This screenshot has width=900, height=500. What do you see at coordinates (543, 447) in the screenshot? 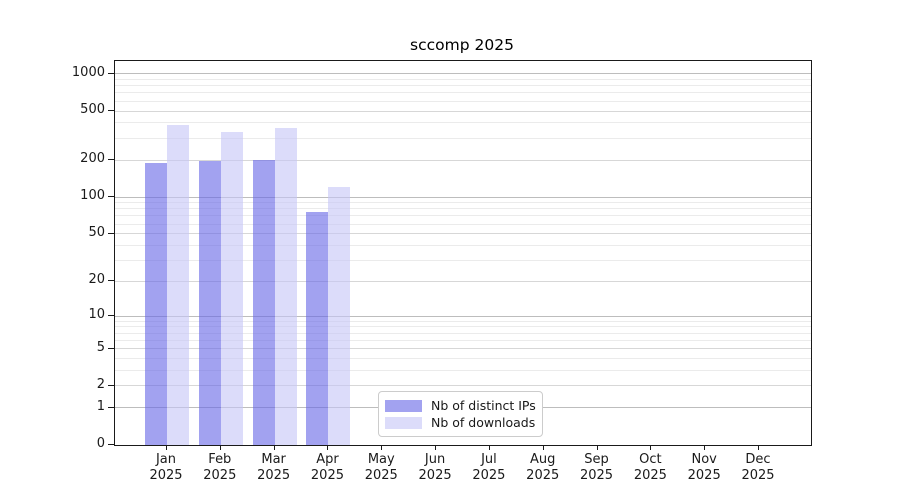
I see `x-tick-aug` at bounding box center [543, 447].